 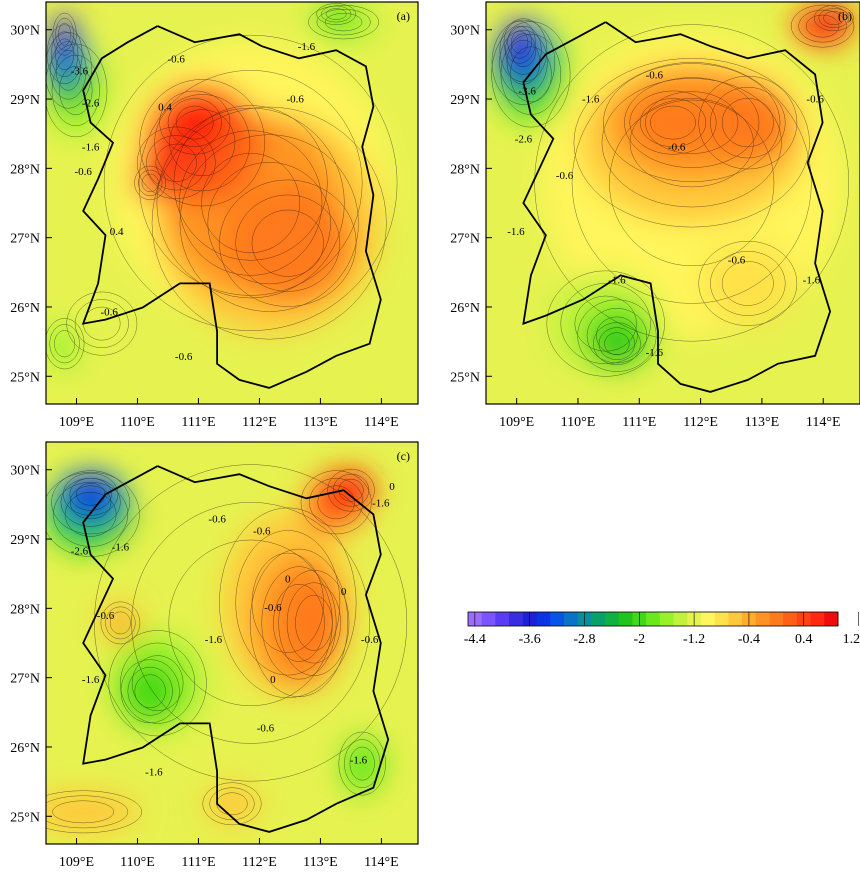 I want to click on y-tick-label: 28°N, so click(x=465, y=169).